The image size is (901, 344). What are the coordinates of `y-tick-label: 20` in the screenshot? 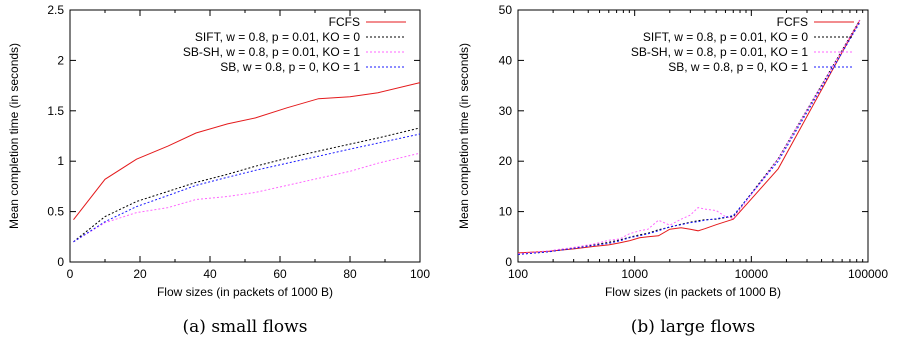 It's located at (506, 161).